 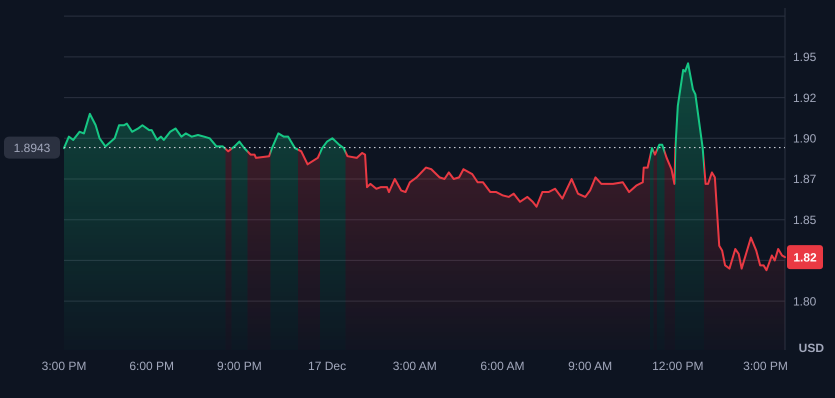 What do you see at coordinates (239, 366) in the screenshot?
I see `x-tick-label: 9:00 PM` at bounding box center [239, 366].